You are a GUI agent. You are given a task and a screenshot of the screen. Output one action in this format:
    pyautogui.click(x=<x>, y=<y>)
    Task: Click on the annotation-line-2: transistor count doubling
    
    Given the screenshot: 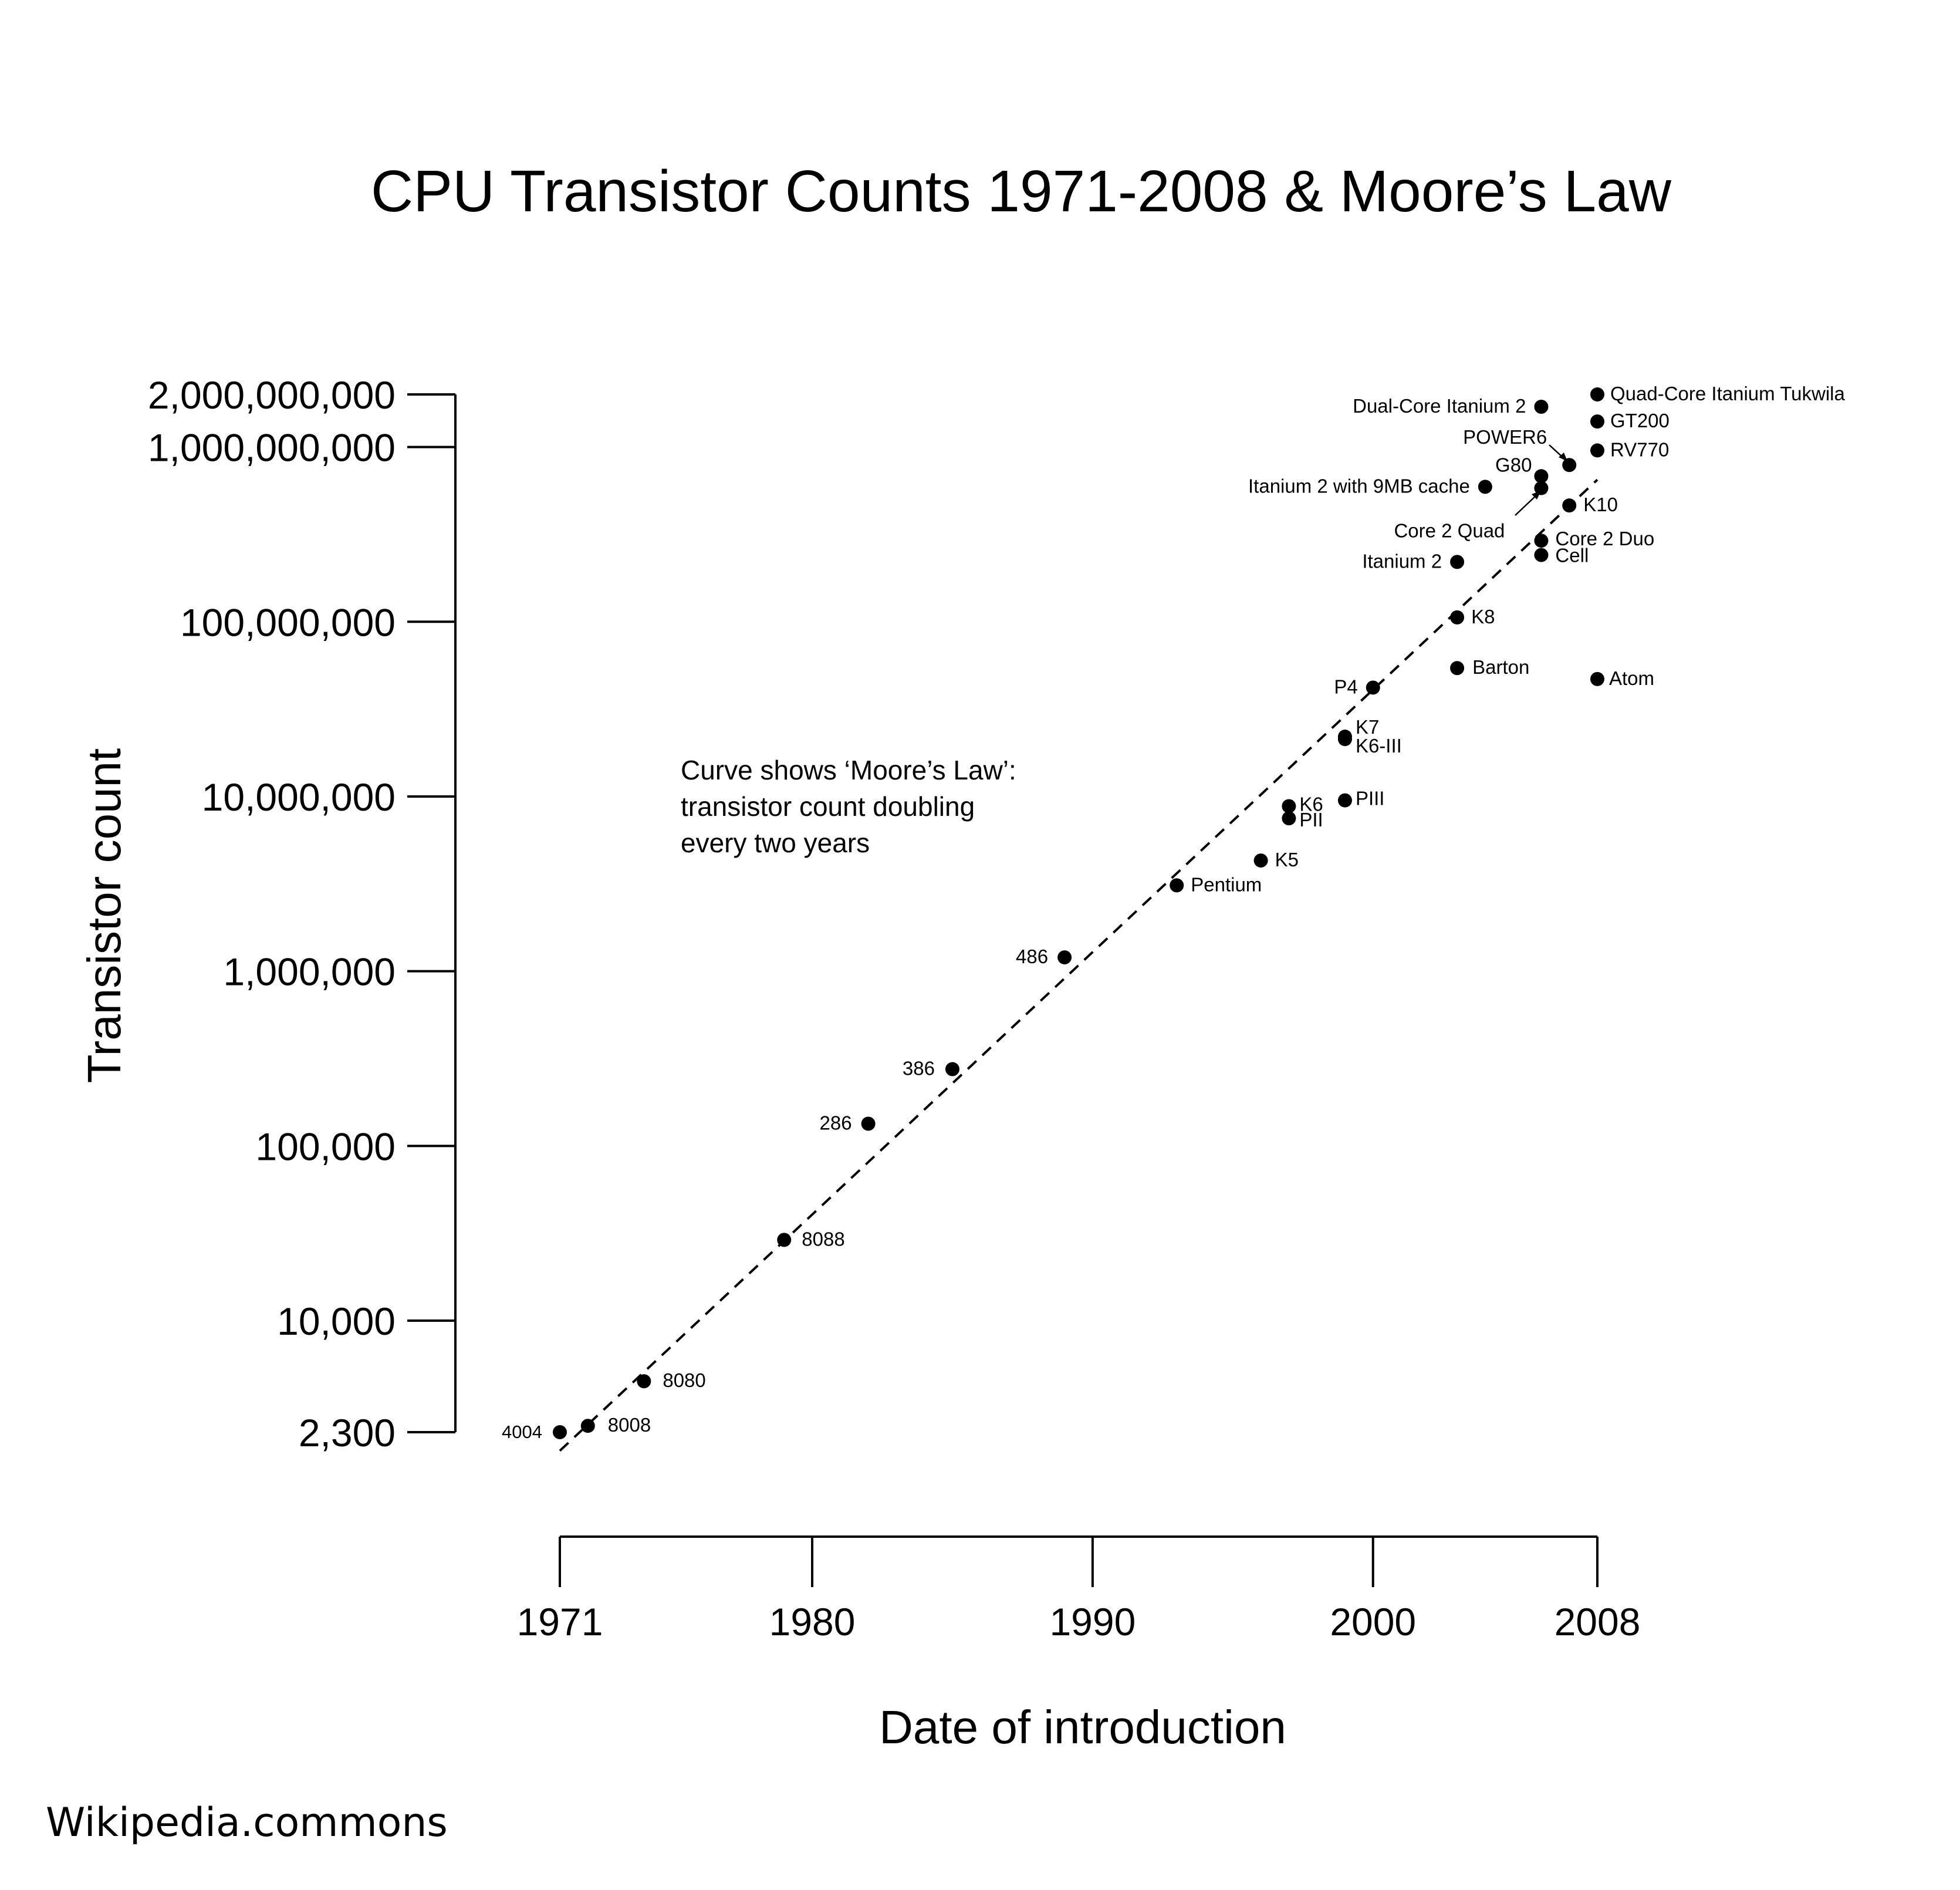 What is the action you would take?
    pyautogui.click(x=828, y=806)
    